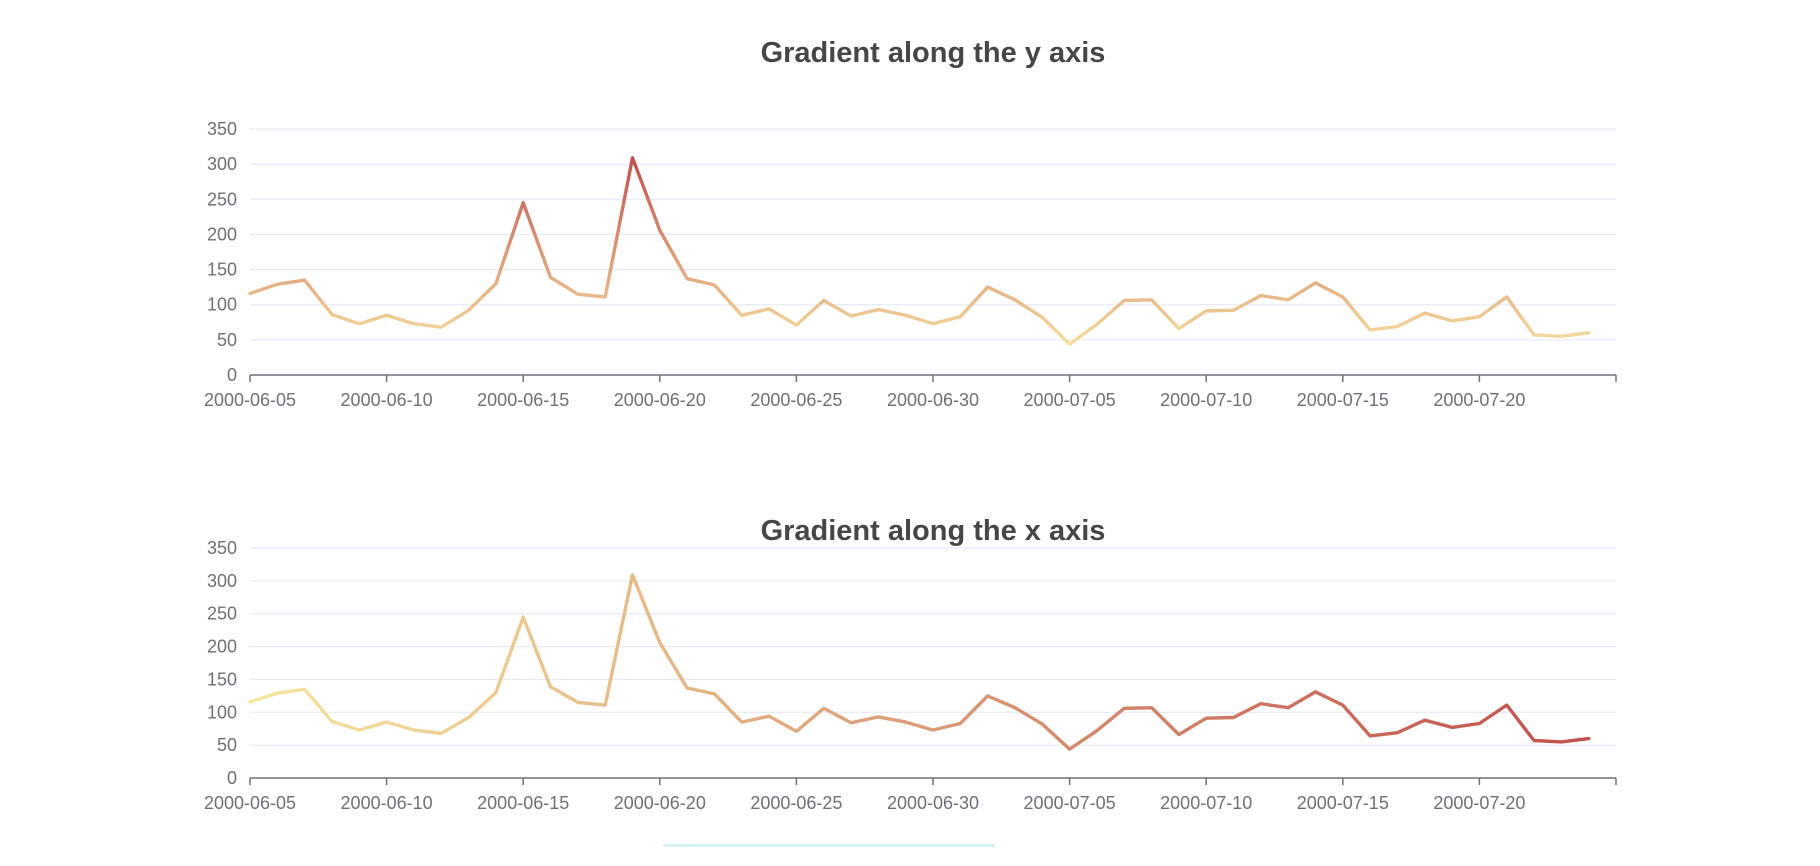 The width and height of the screenshot is (1820, 866). I want to click on chart-title: Gradient along the y axis, so click(933, 53).